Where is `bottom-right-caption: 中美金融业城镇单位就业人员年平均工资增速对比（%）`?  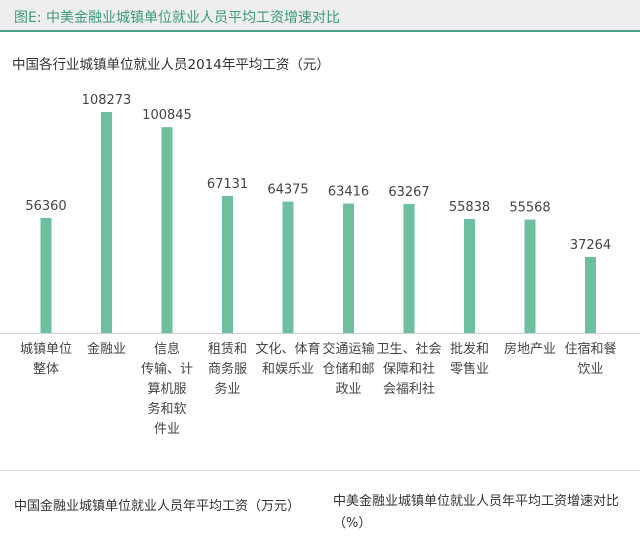 bottom-right-caption: 中美金融业城镇单位就业人员年平均工资增速对比（%） is located at coordinates (476, 512).